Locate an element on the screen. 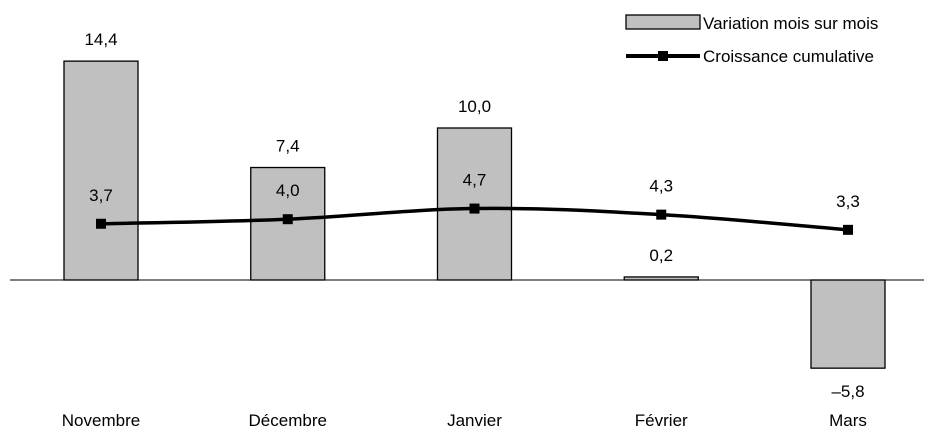 The image size is (934, 433). bar-novembre is located at coordinates (101, 170).